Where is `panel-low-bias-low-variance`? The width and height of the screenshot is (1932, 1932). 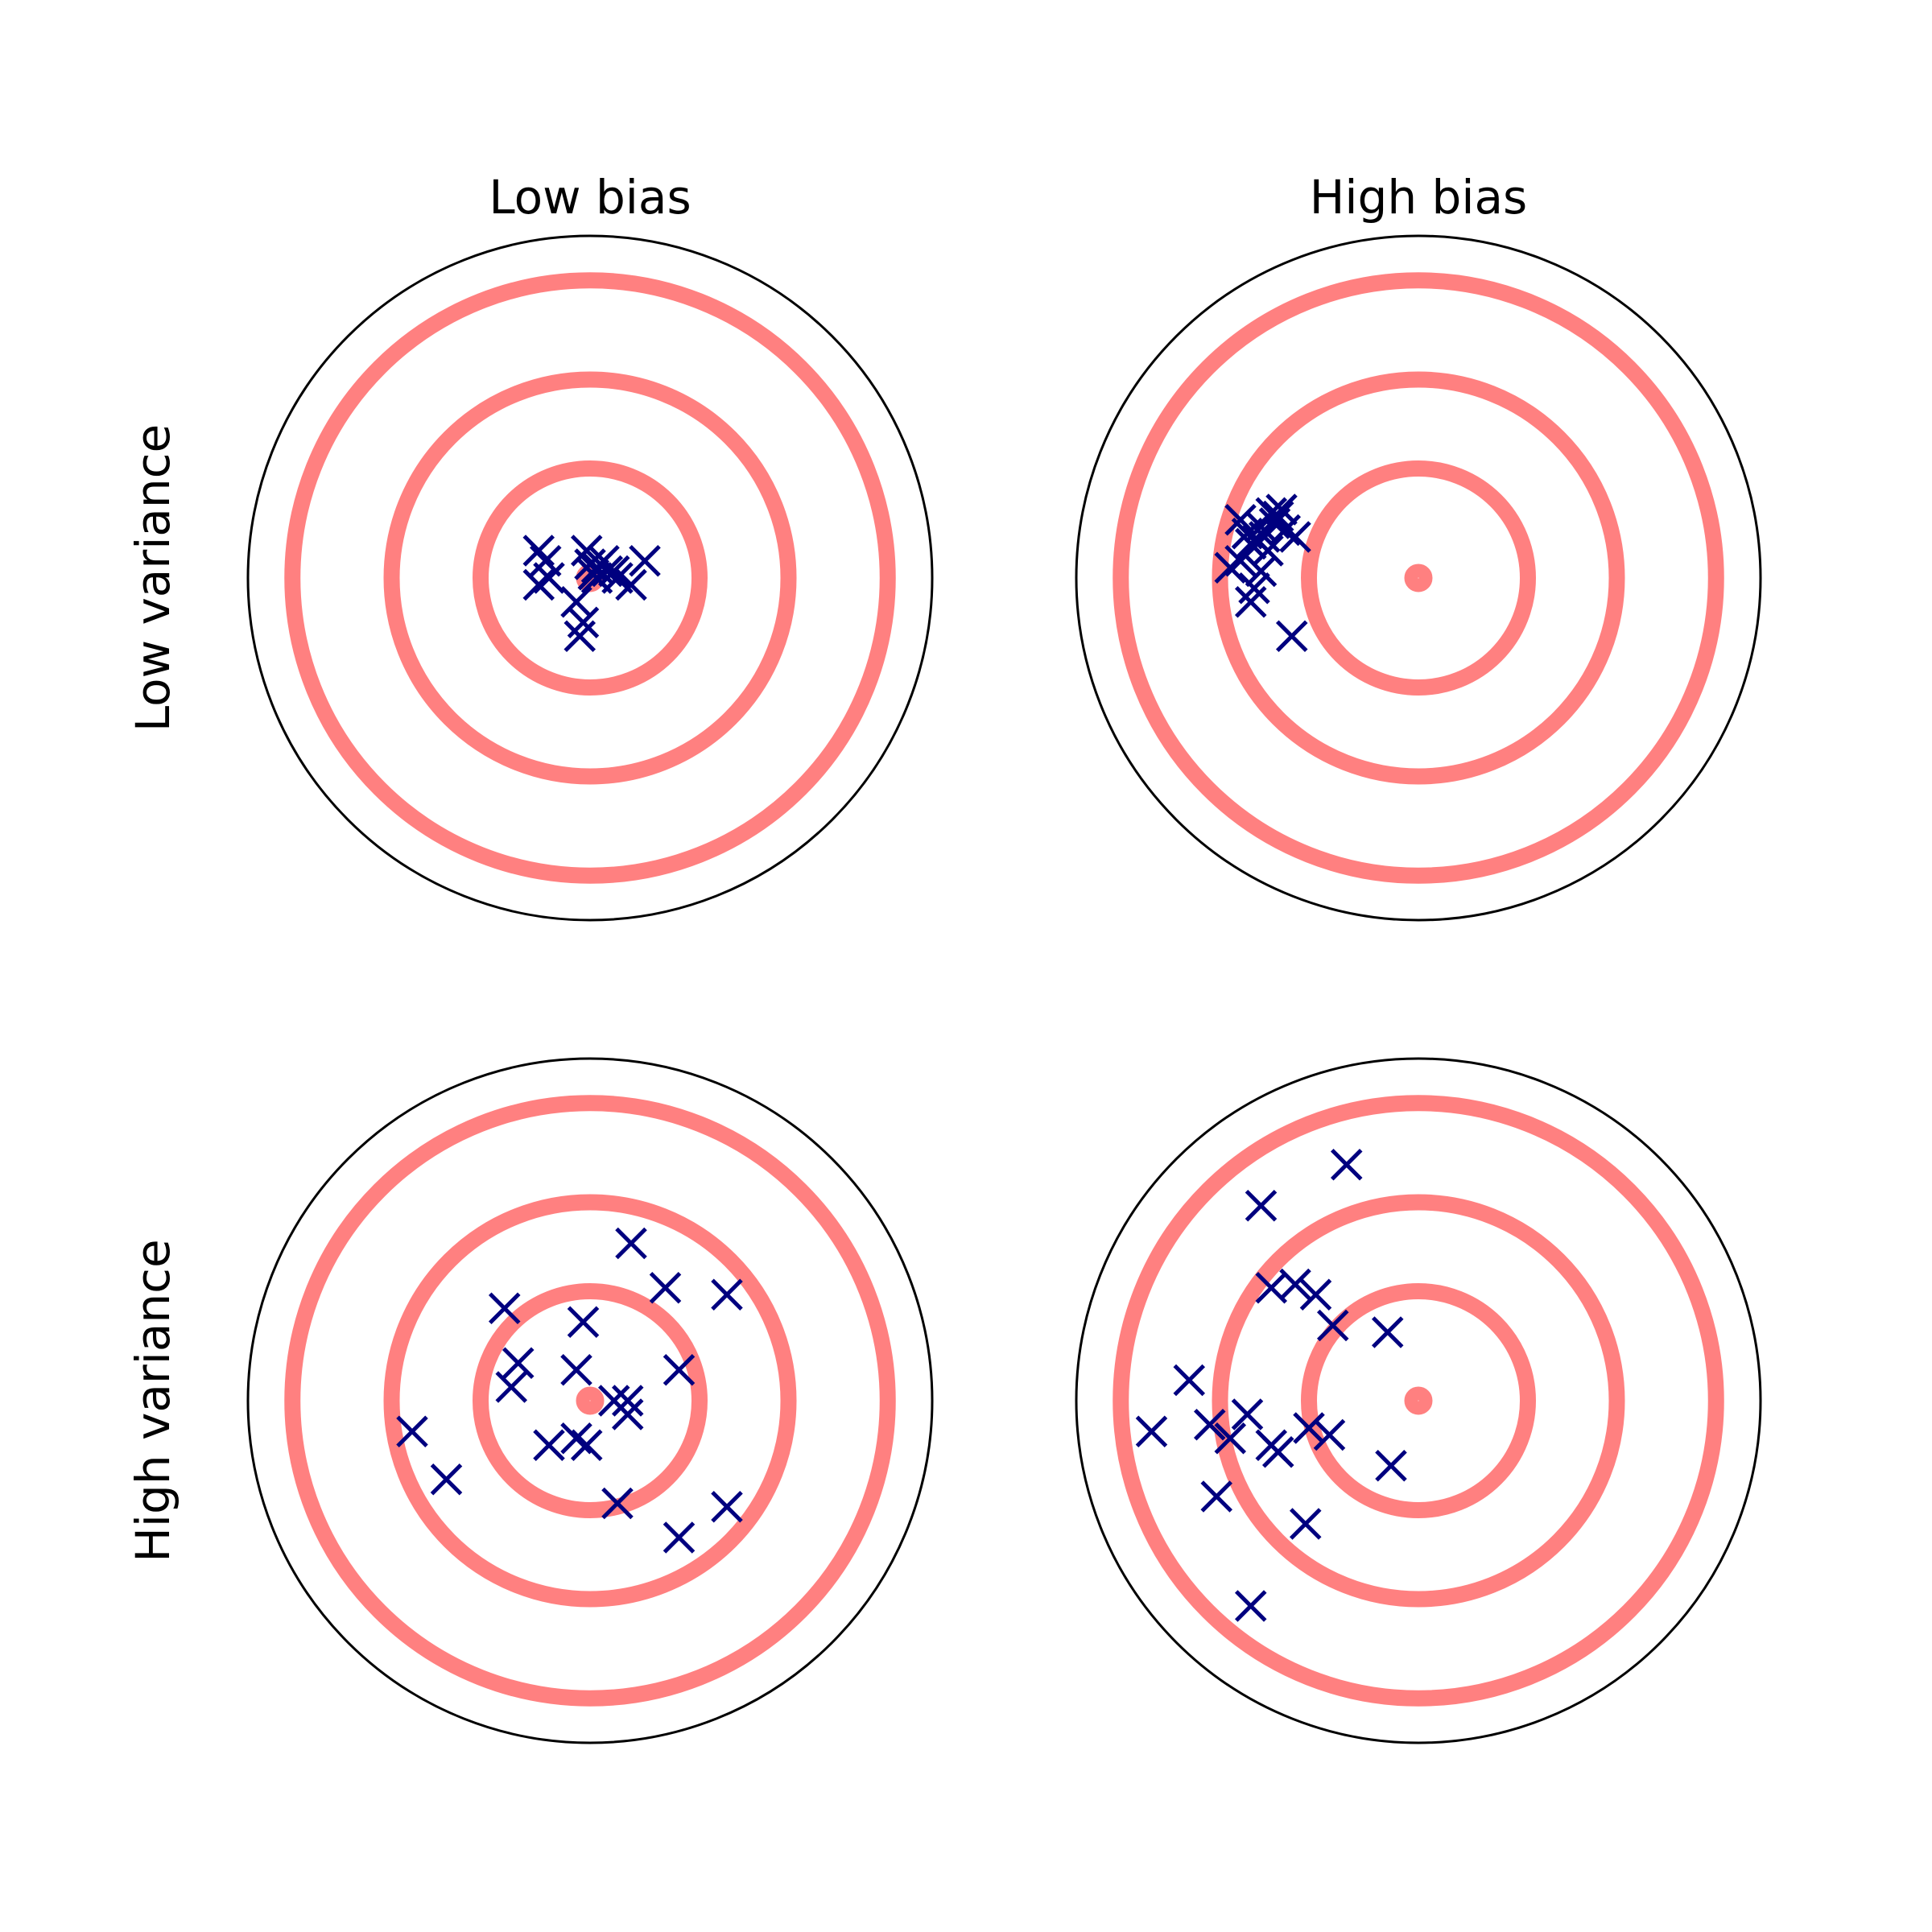 panel-low-bias-low-variance is located at coordinates (590, 578).